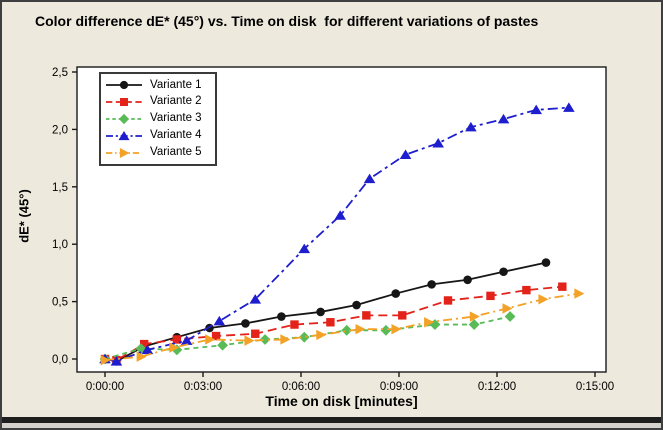  I want to click on y-tick-label: 2,0, so click(60, 130).